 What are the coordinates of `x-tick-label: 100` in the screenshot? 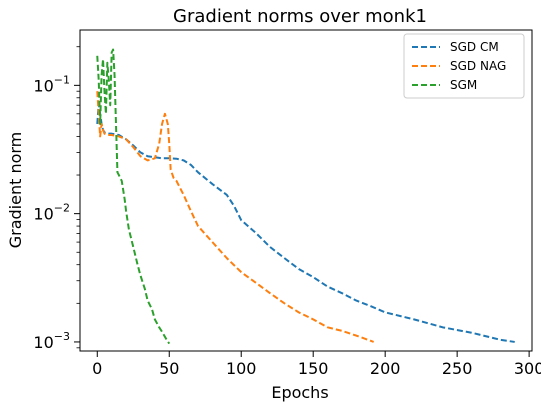 It's located at (241, 368).